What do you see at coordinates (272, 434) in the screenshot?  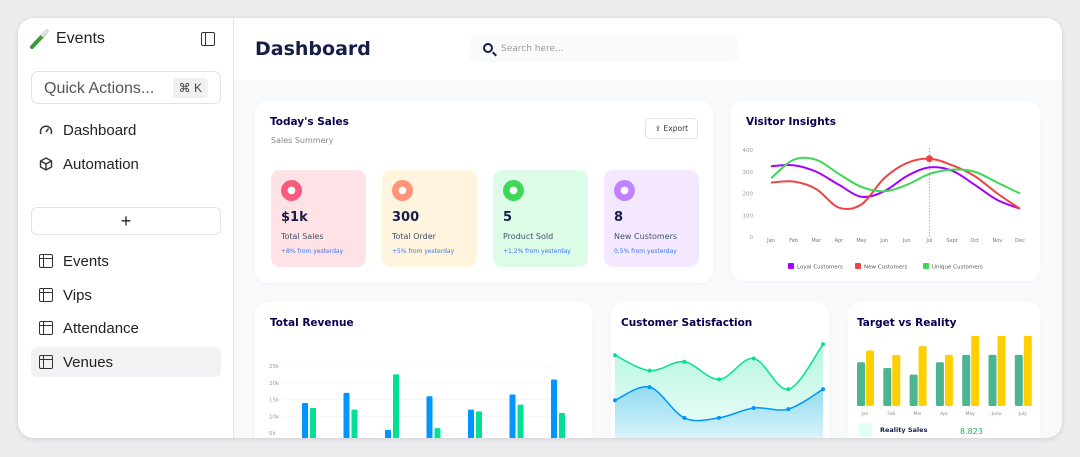 I see `y-tick-label: 5k` at bounding box center [272, 434].